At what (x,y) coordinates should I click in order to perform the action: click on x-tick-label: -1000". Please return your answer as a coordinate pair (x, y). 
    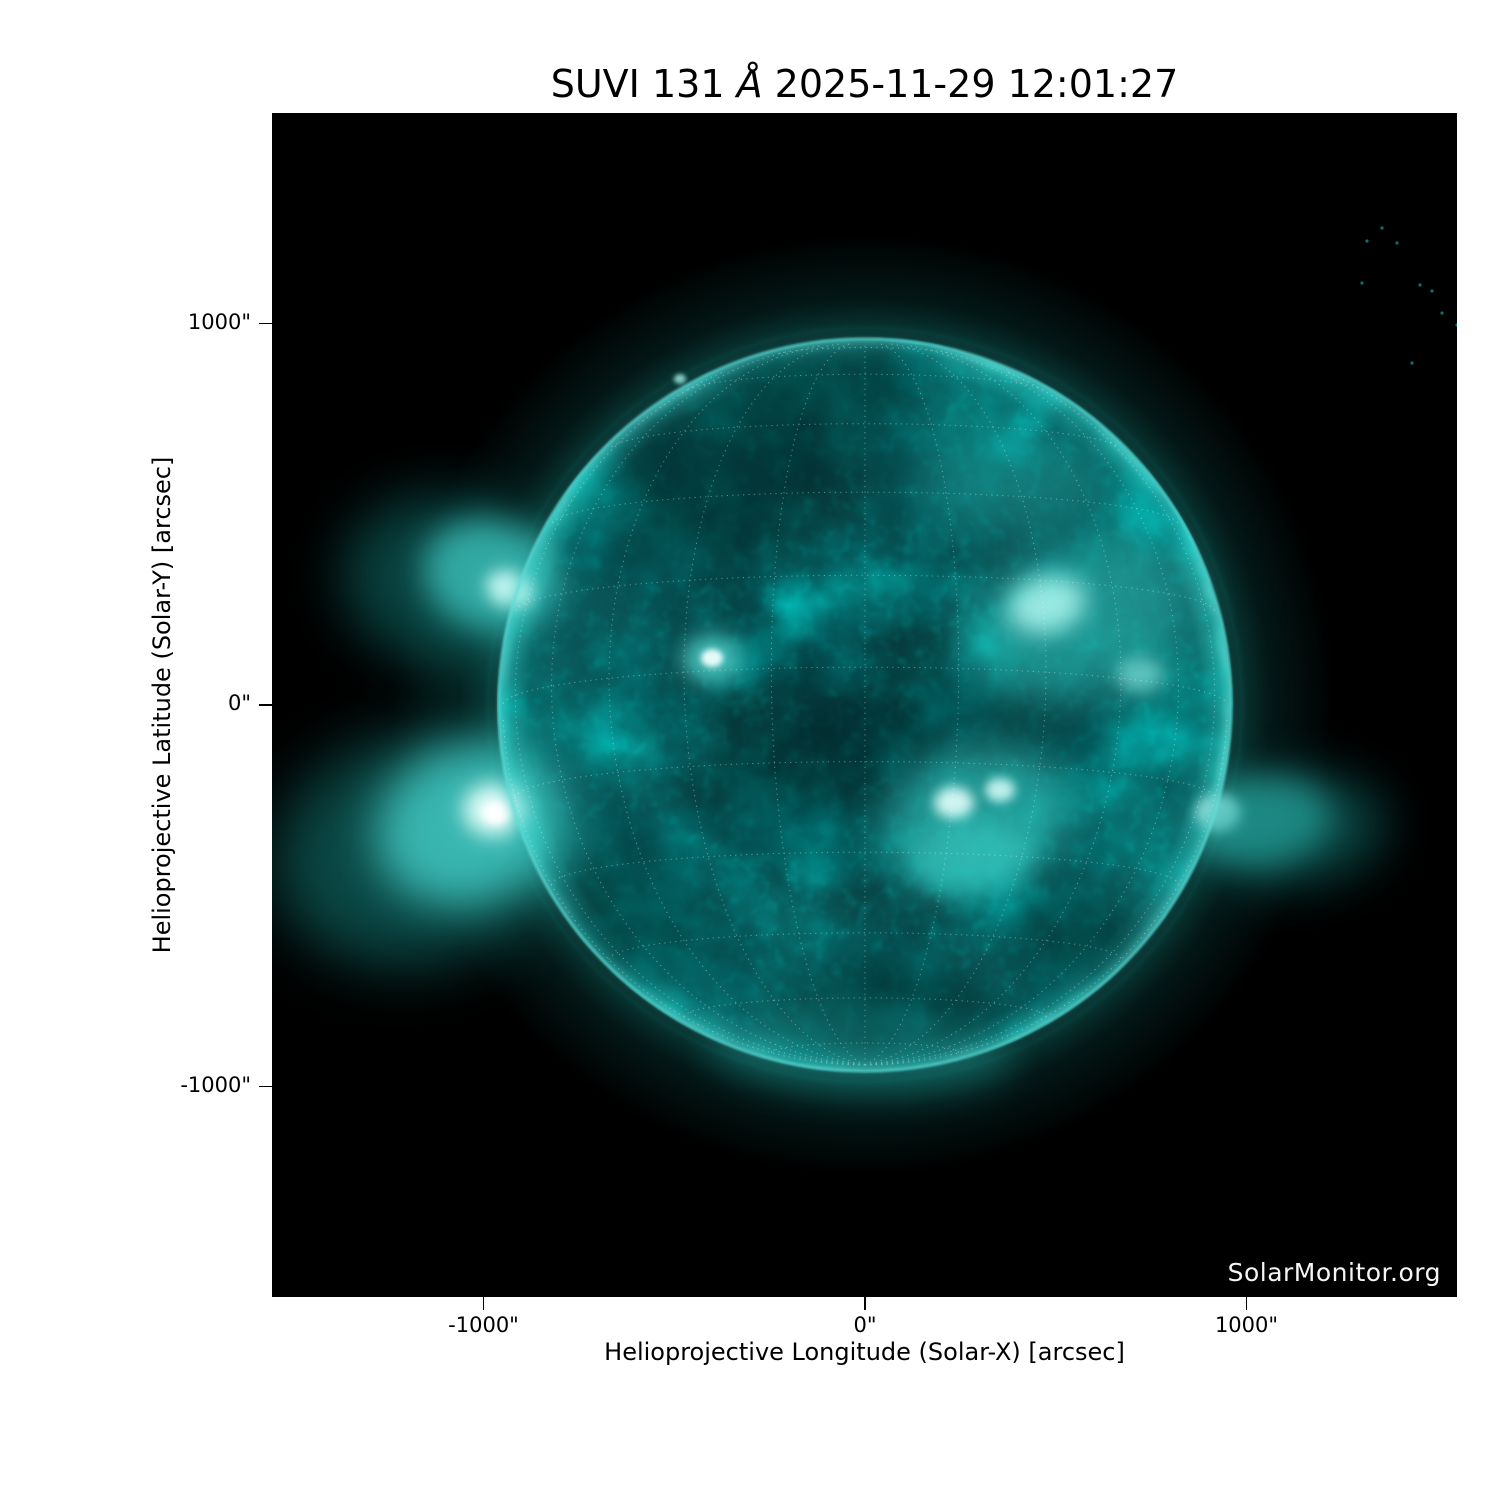
    Looking at the image, I should click on (483, 1325).